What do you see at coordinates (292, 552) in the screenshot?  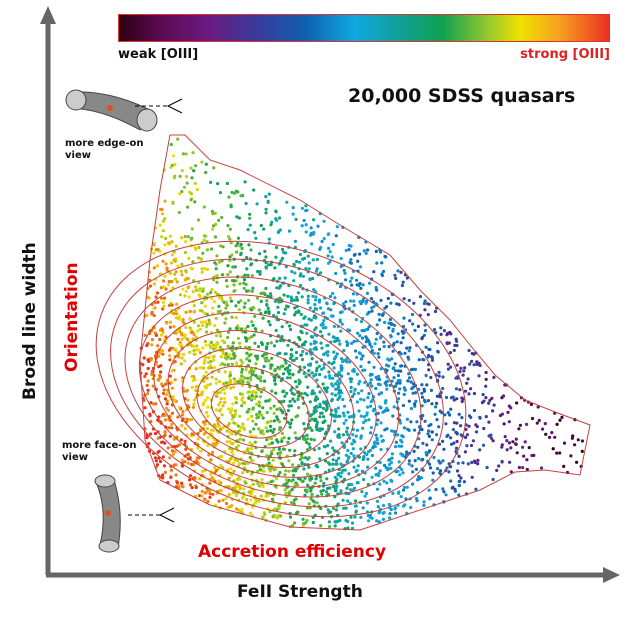 I see `accretion-efficiency-label: Accretion efficiency` at bounding box center [292, 552].